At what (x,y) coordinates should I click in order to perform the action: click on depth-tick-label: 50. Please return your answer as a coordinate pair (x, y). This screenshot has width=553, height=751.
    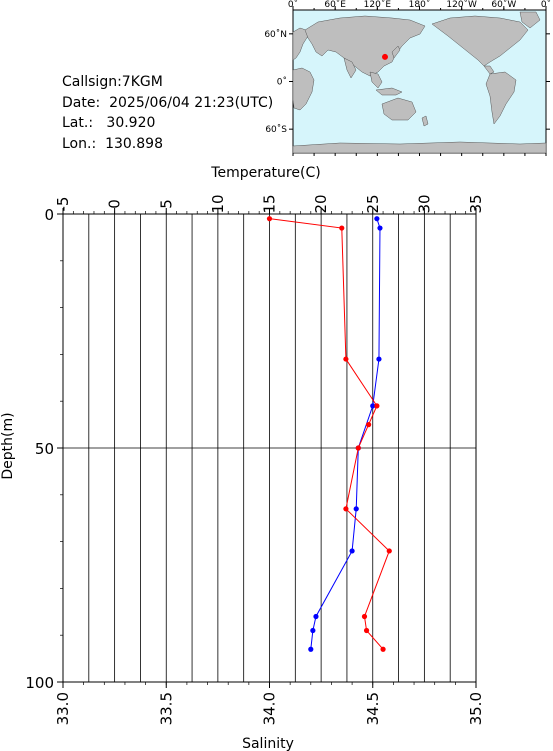
    Looking at the image, I should click on (44, 449).